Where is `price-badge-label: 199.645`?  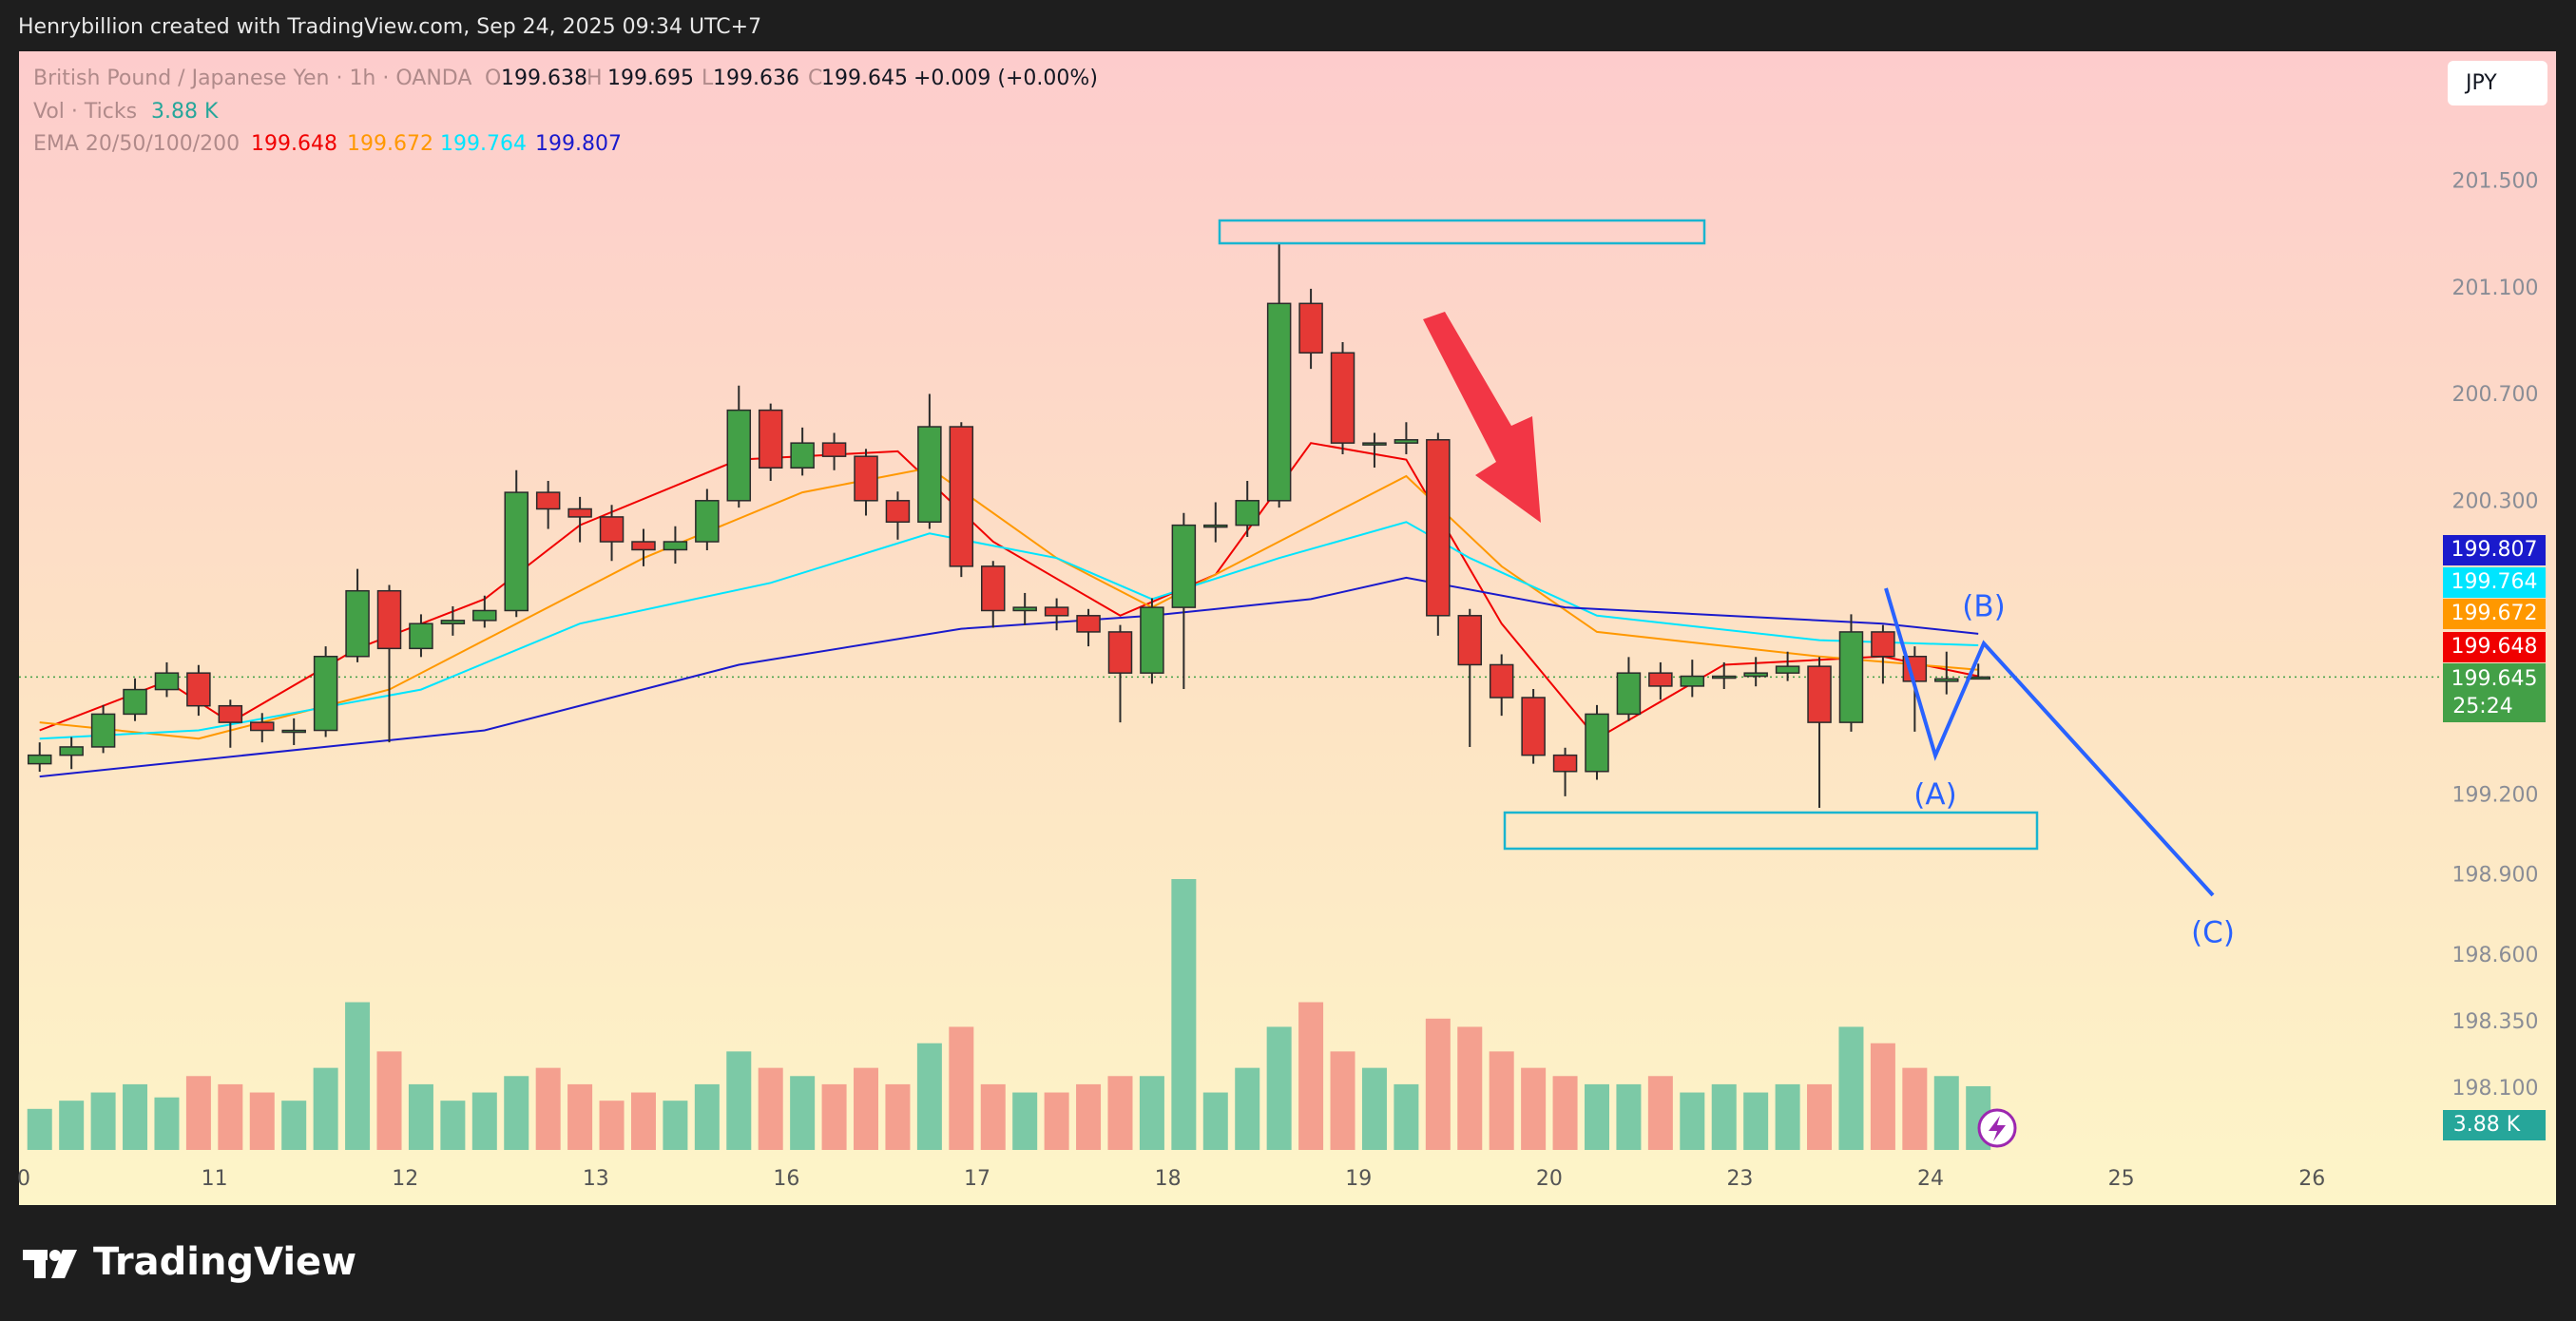
price-badge-label: 199.645 is located at coordinates (2494, 679).